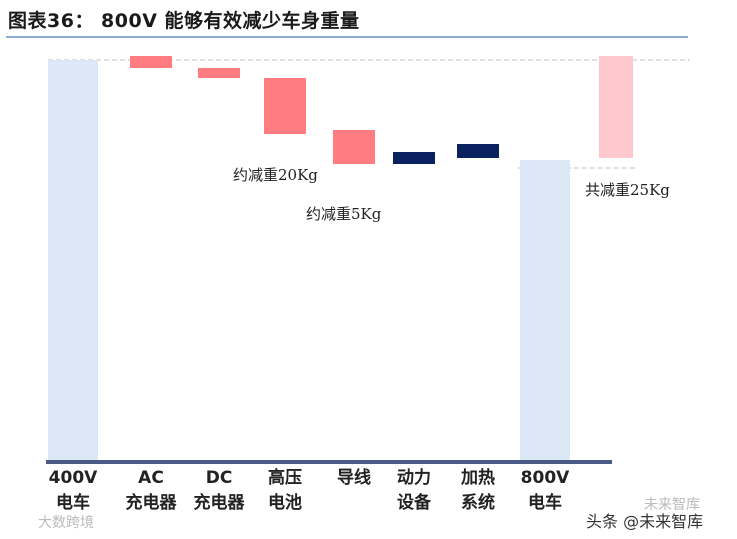  What do you see at coordinates (184, 21) in the screenshot?
I see `chart-title: 图表36： 800V 能够有效减少车身重量` at bounding box center [184, 21].